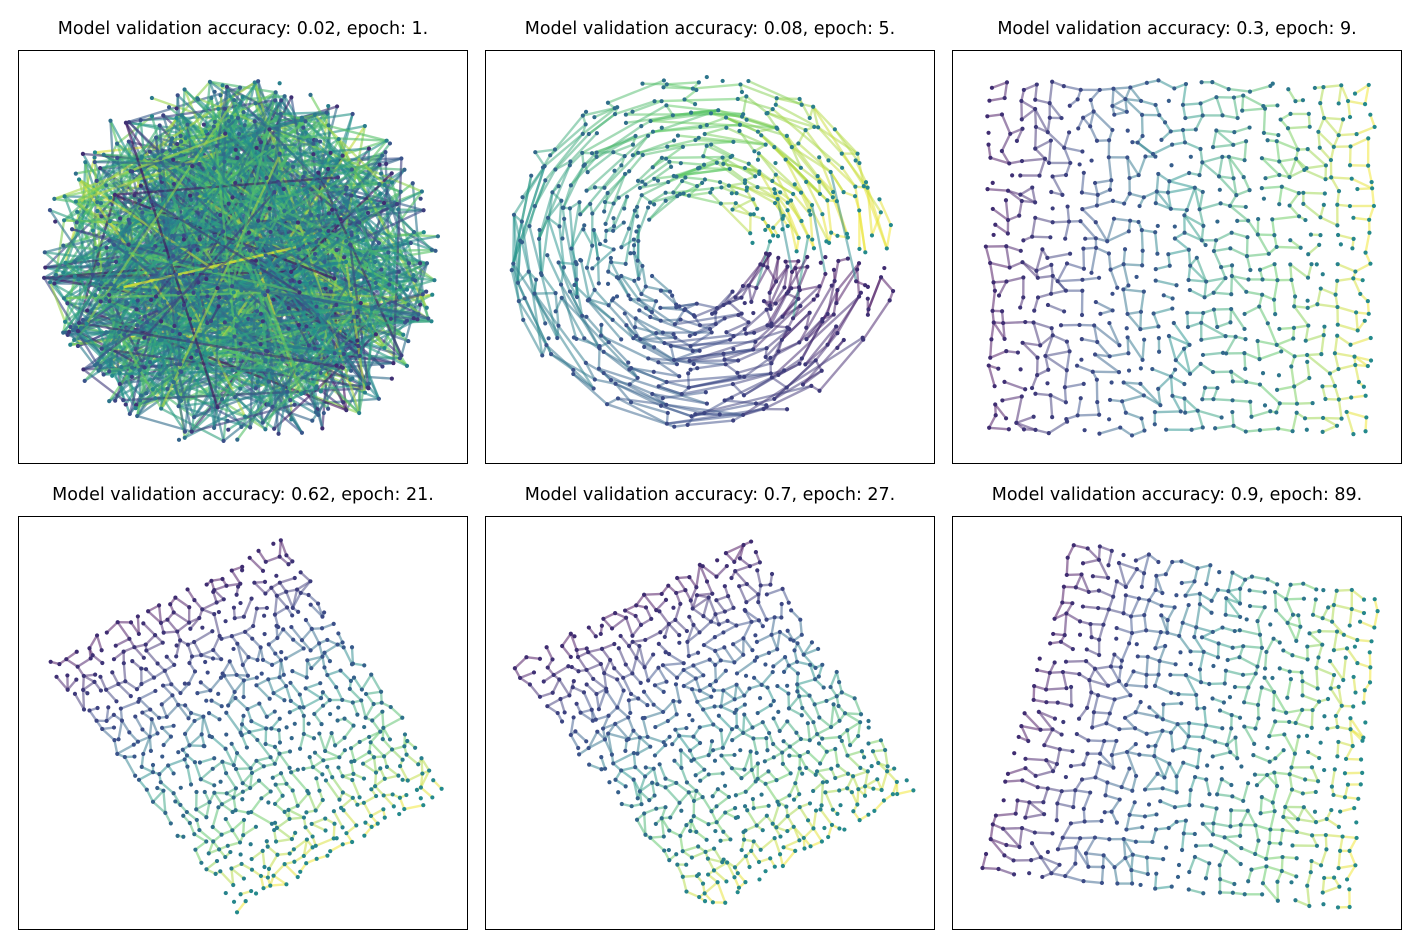  I want to click on scatter-plot, so click(702, 251).